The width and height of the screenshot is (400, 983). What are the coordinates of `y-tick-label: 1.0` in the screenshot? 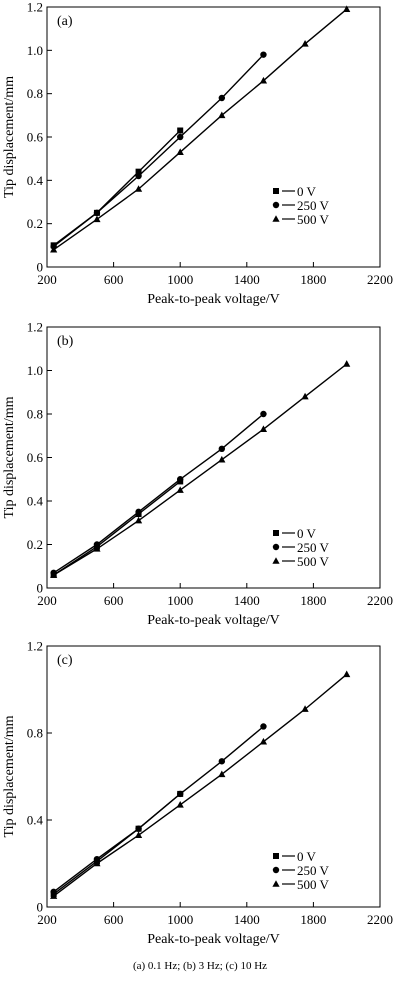 It's located at (35, 50).